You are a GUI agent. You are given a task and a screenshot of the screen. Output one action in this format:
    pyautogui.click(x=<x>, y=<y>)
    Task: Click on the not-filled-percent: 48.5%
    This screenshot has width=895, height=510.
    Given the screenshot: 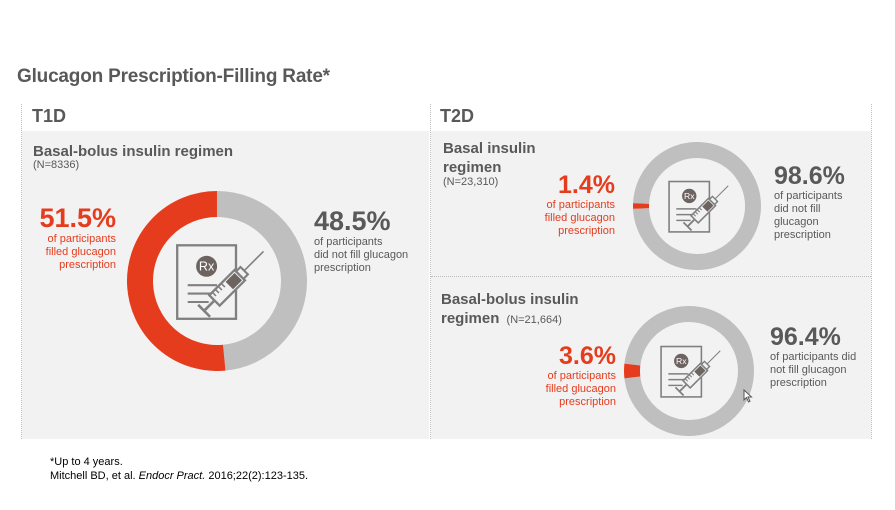 What is the action you would take?
    pyautogui.click(x=352, y=221)
    